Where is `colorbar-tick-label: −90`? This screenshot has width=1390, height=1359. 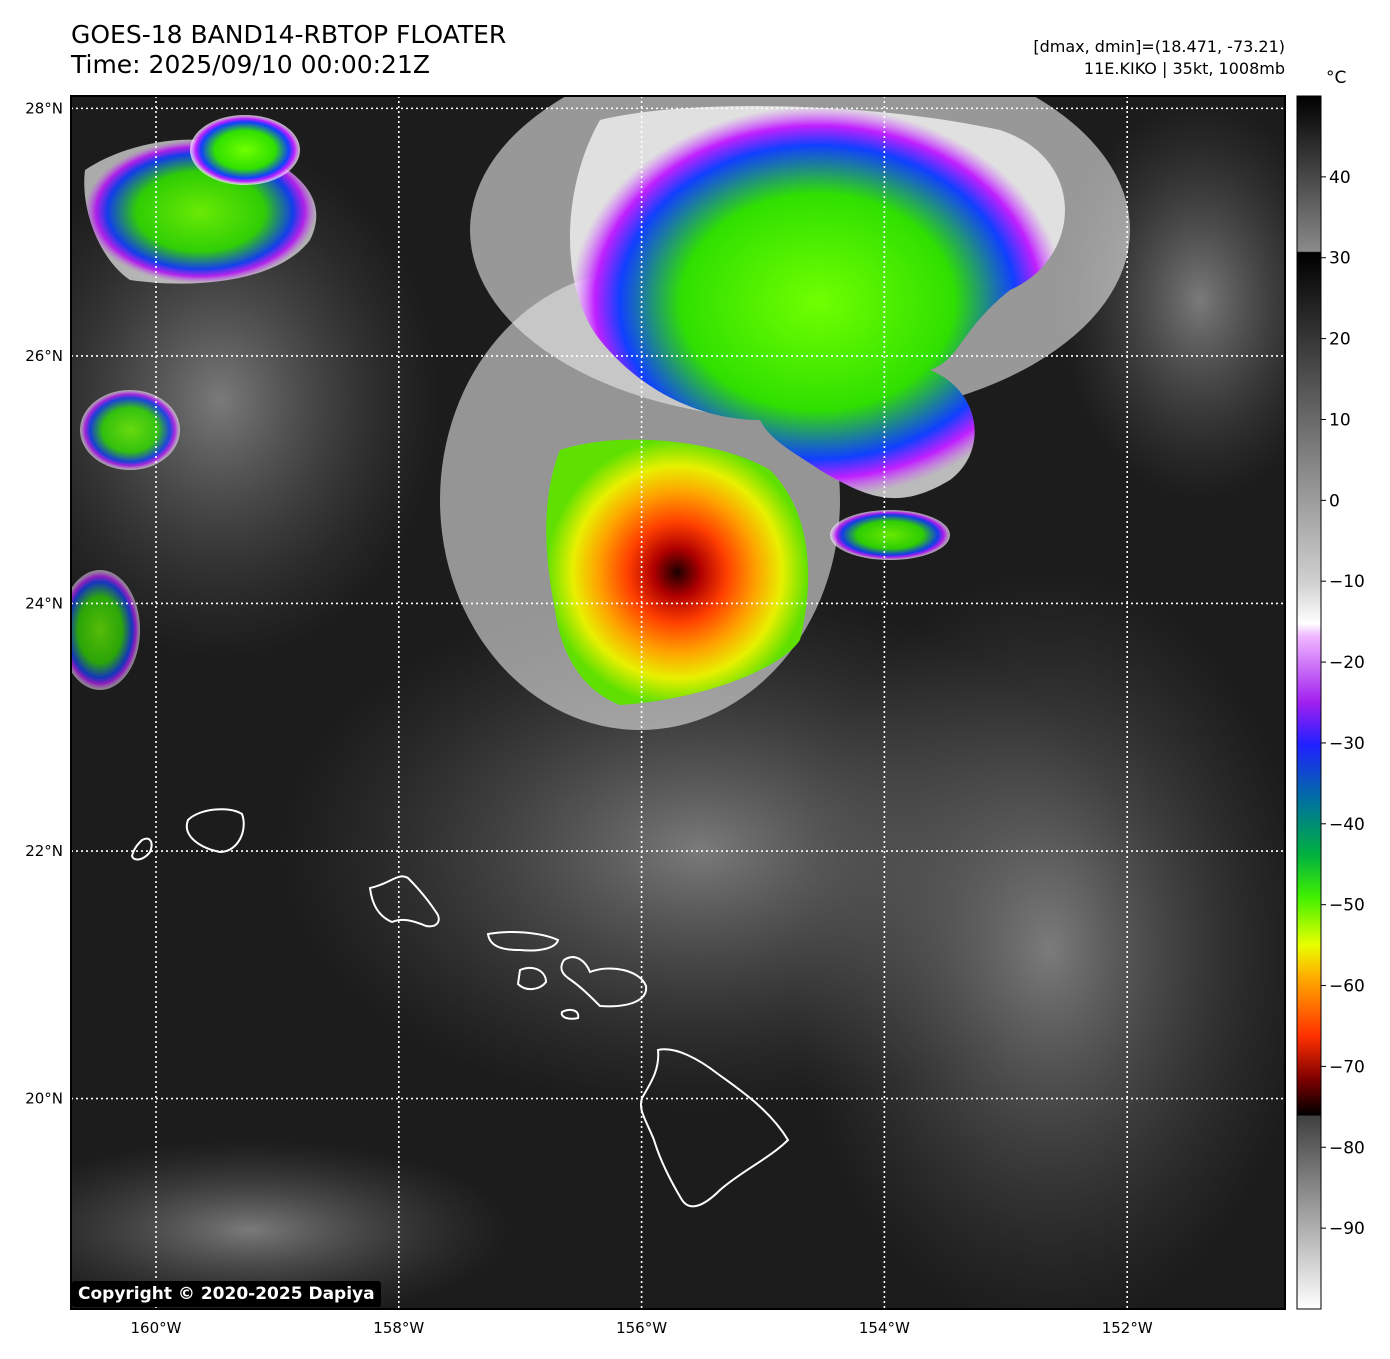 colorbar-tick-label: −90 is located at coordinates (1347, 1229).